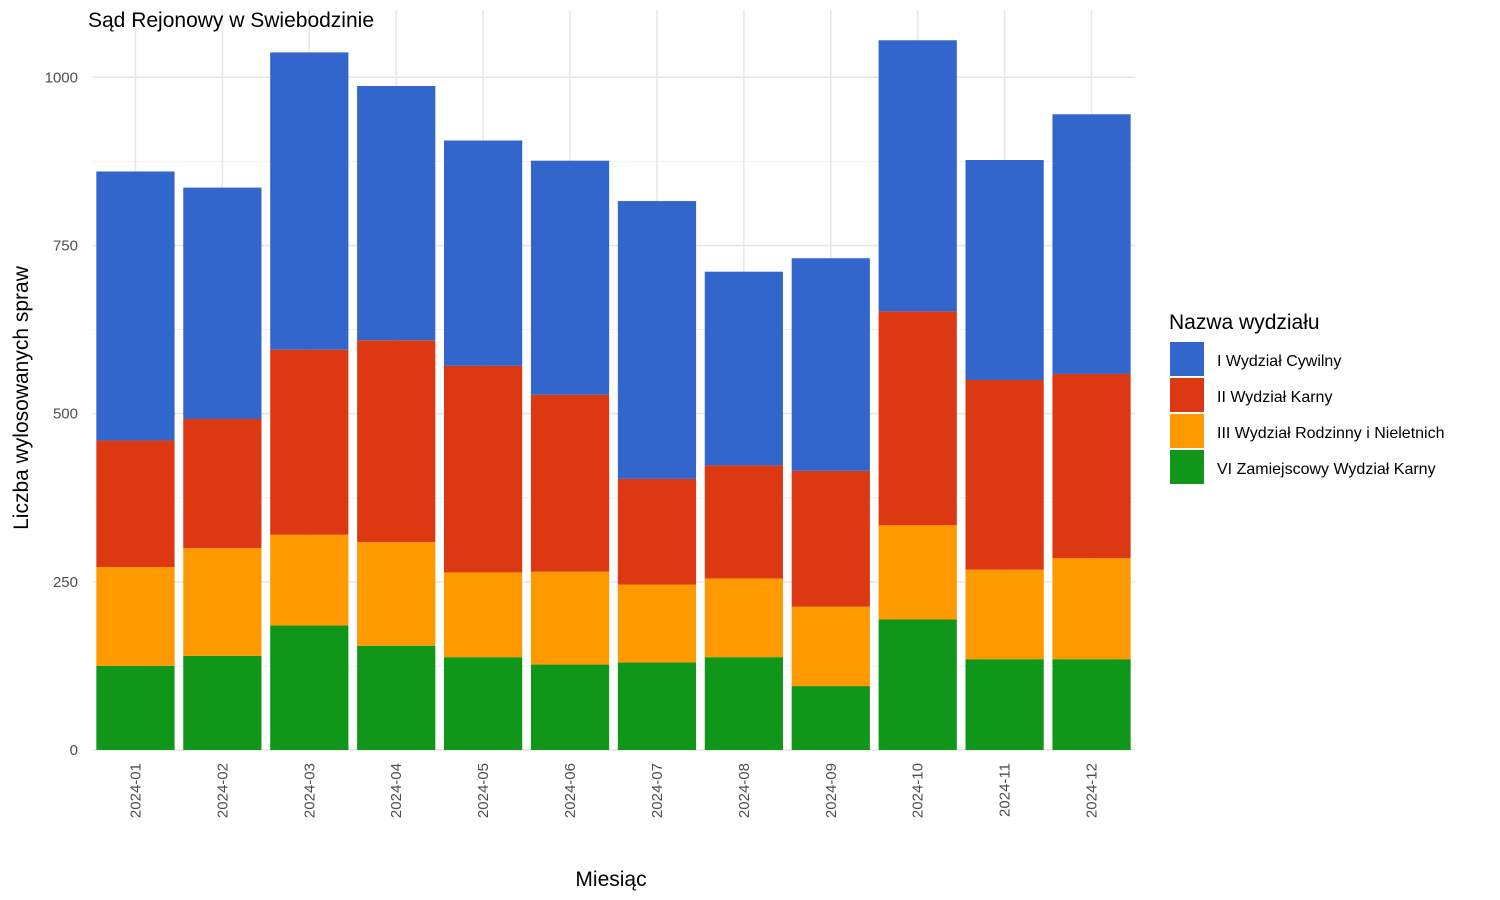  I want to click on y-axis: 0 250 500 750 1000, so click(61, 414).